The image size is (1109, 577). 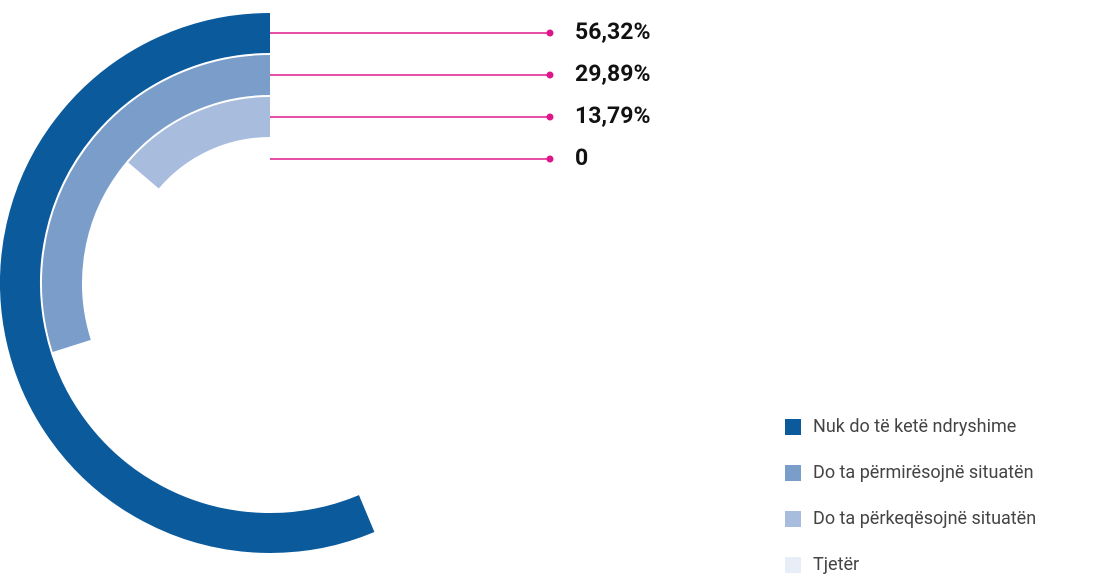 What do you see at coordinates (581, 157) in the screenshot?
I see `value-label: 0` at bounding box center [581, 157].